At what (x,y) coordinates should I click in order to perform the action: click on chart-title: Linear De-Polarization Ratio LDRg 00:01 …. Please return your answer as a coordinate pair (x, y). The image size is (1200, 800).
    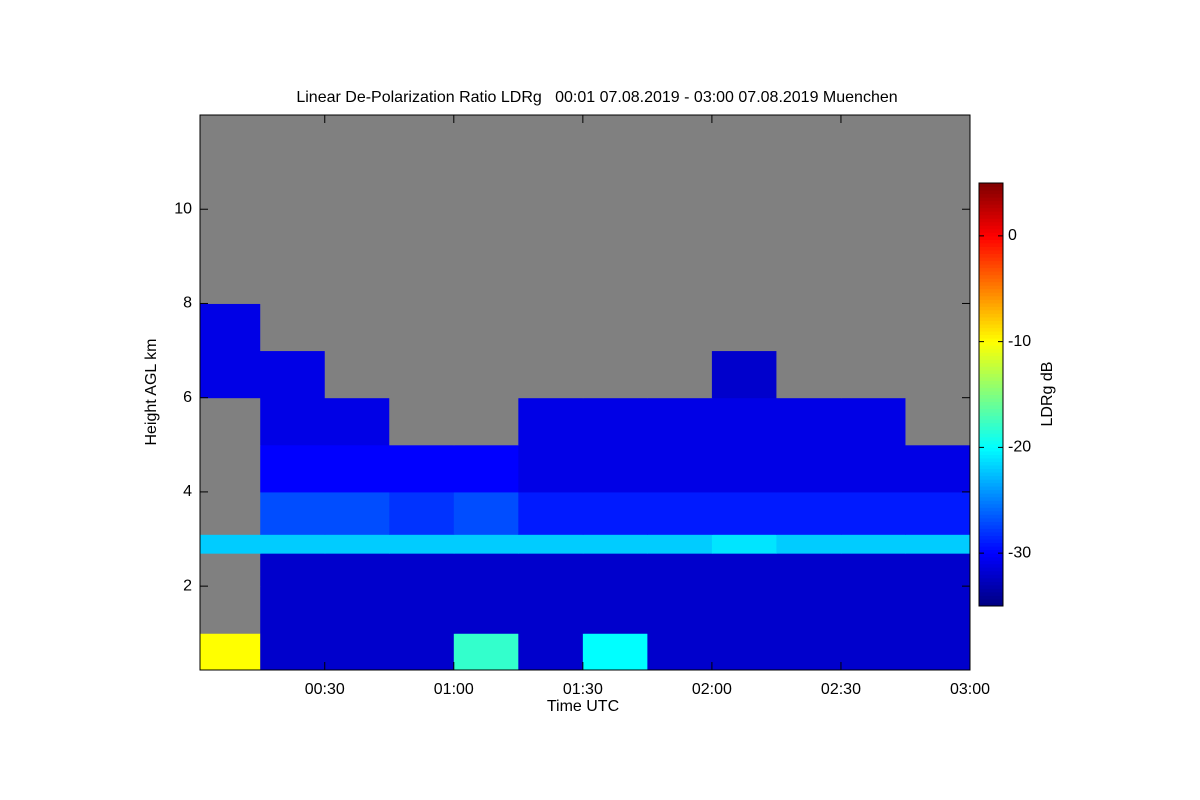
    Looking at the image, I should click on (596, 97).